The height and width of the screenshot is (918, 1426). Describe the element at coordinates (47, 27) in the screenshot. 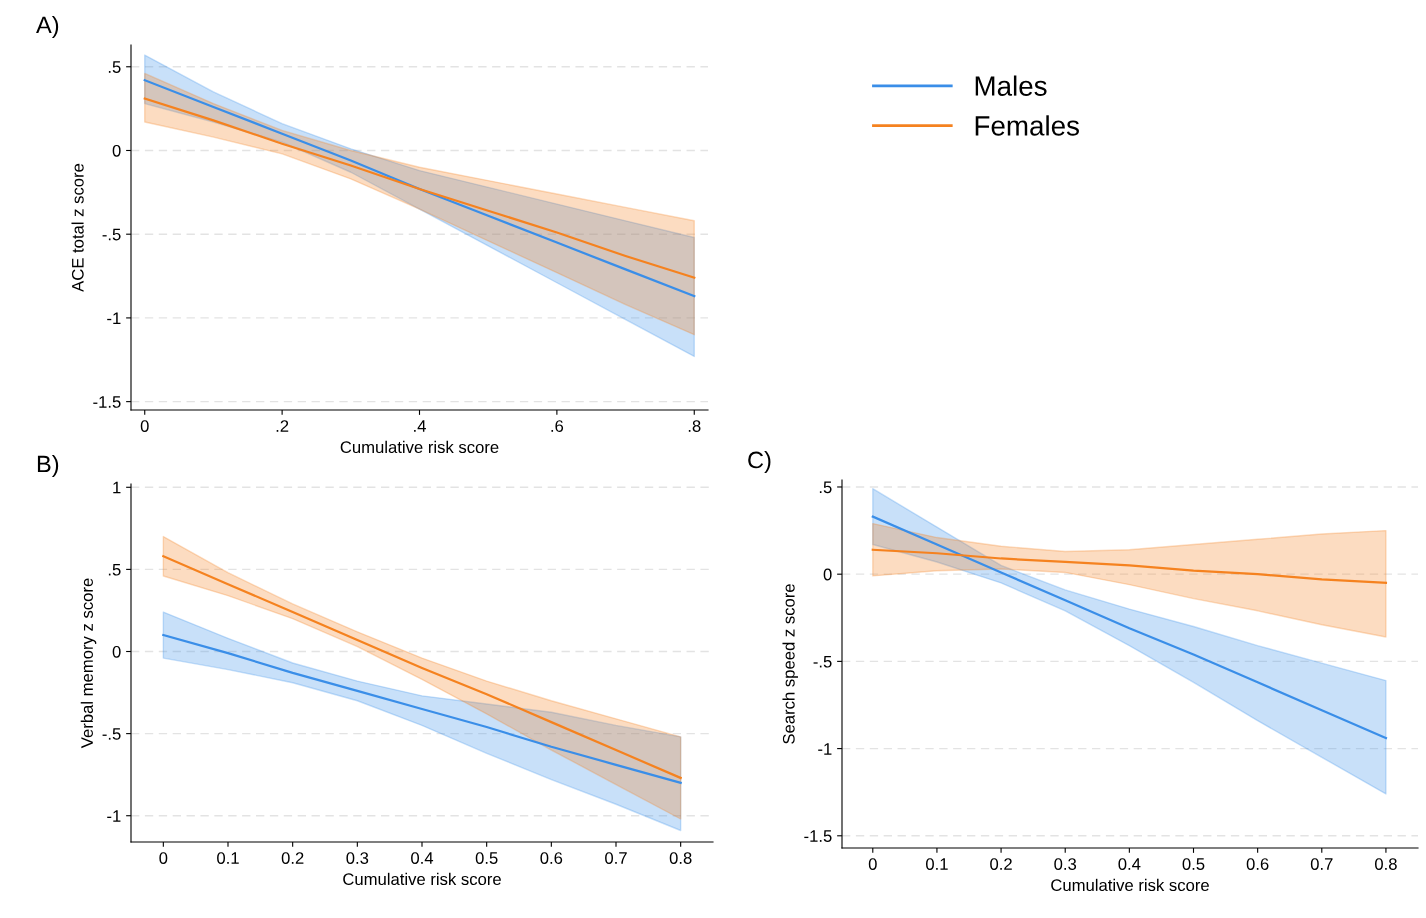

I see `chart-title: A)` at that location.